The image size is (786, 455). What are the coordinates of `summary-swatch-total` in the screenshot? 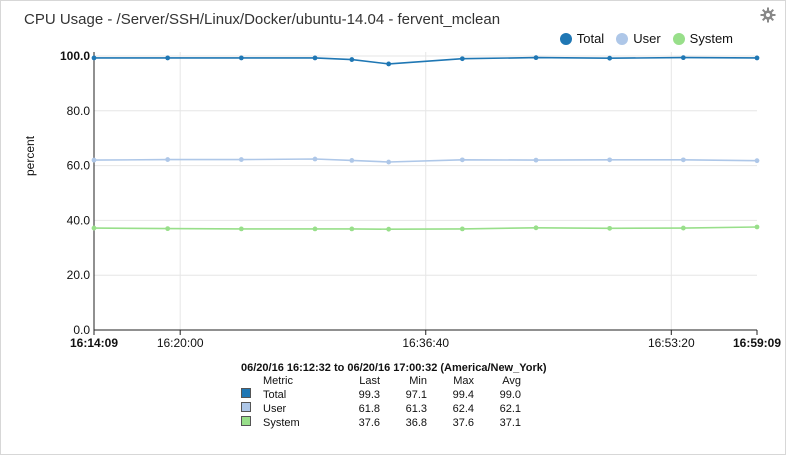 It's located at (246, 393).